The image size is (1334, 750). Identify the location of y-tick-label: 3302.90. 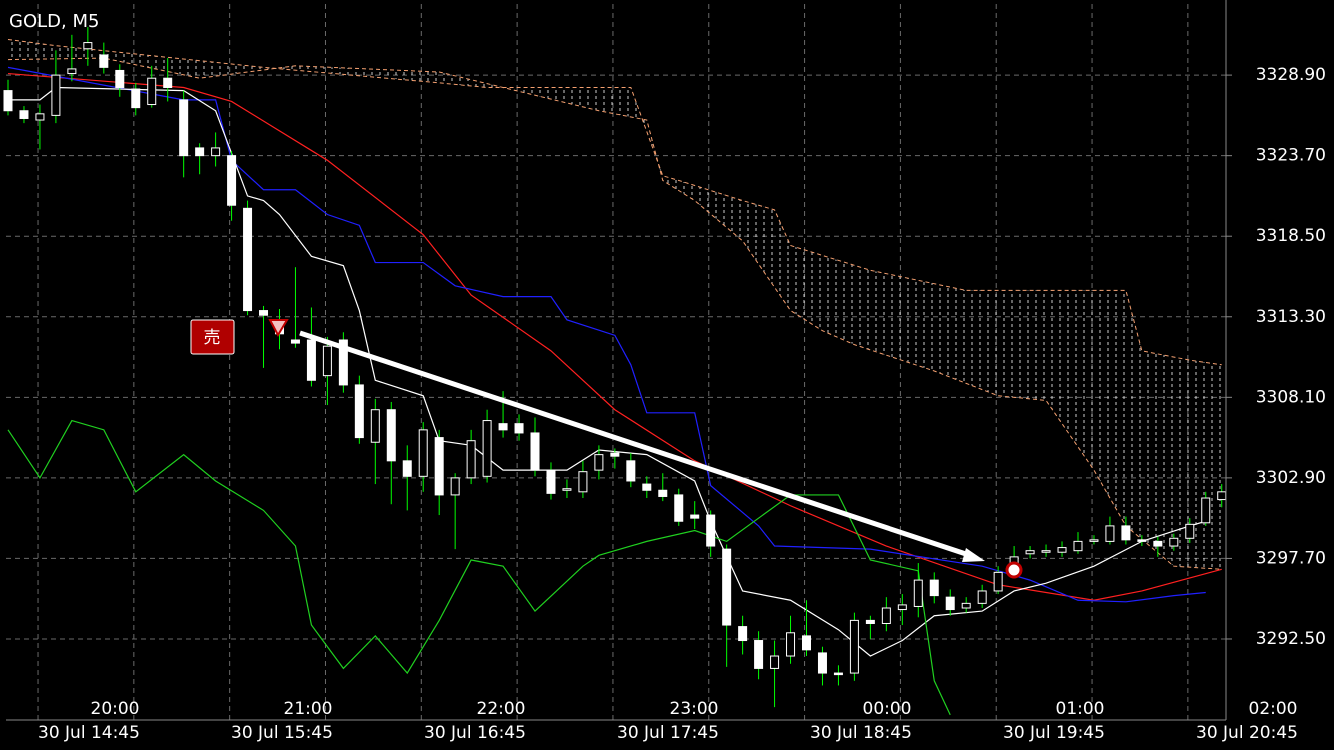
(1291, 478).